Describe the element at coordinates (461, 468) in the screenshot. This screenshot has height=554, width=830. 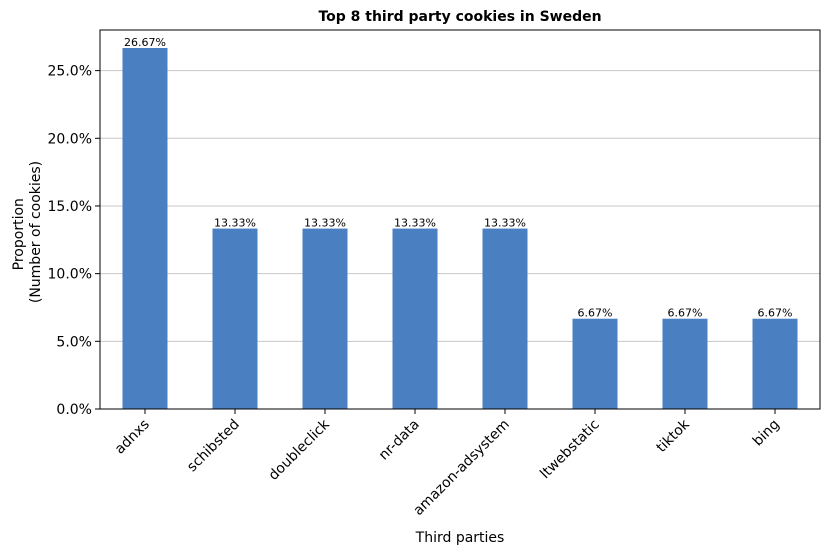
I see `x-tick-label: amazon-adsystem` at that location.